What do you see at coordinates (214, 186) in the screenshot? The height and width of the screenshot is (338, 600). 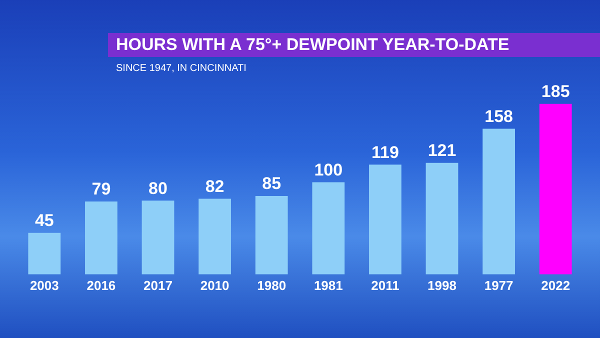 I see `data-label: 82` at bounding box center [214, 186].